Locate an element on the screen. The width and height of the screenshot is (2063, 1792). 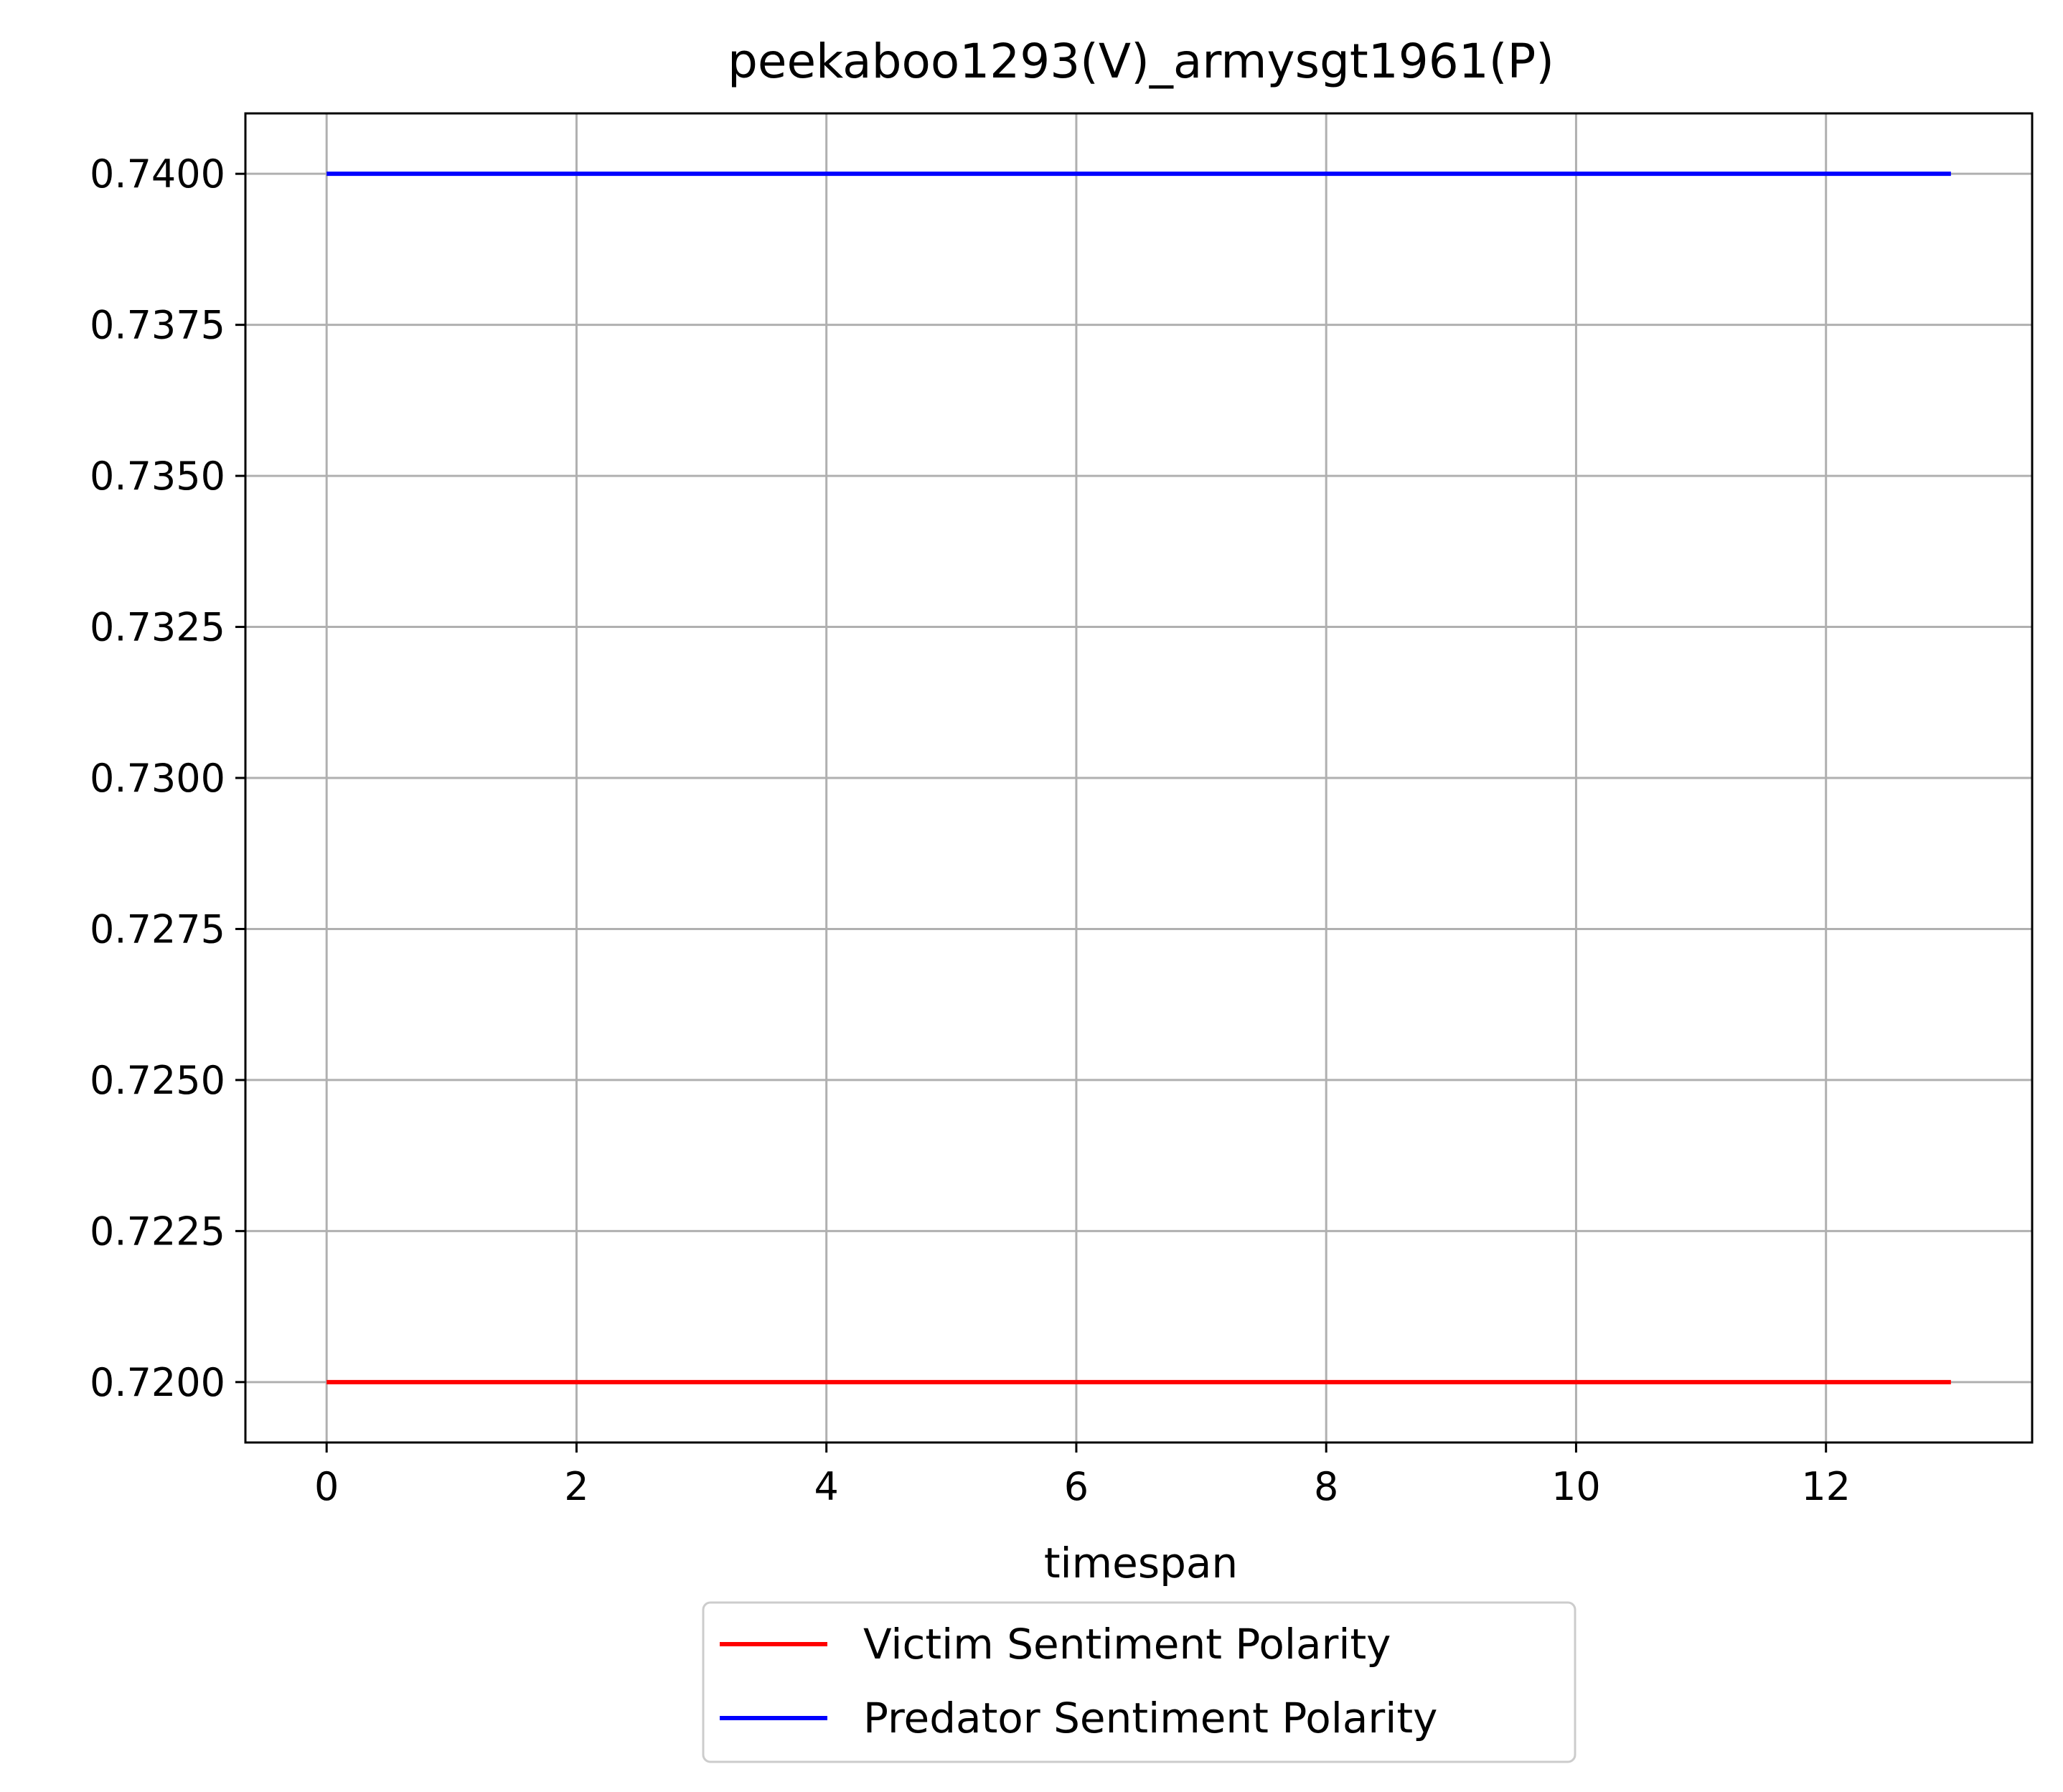
x-tick-label: 10 is located at coordinates (1576, 1486).